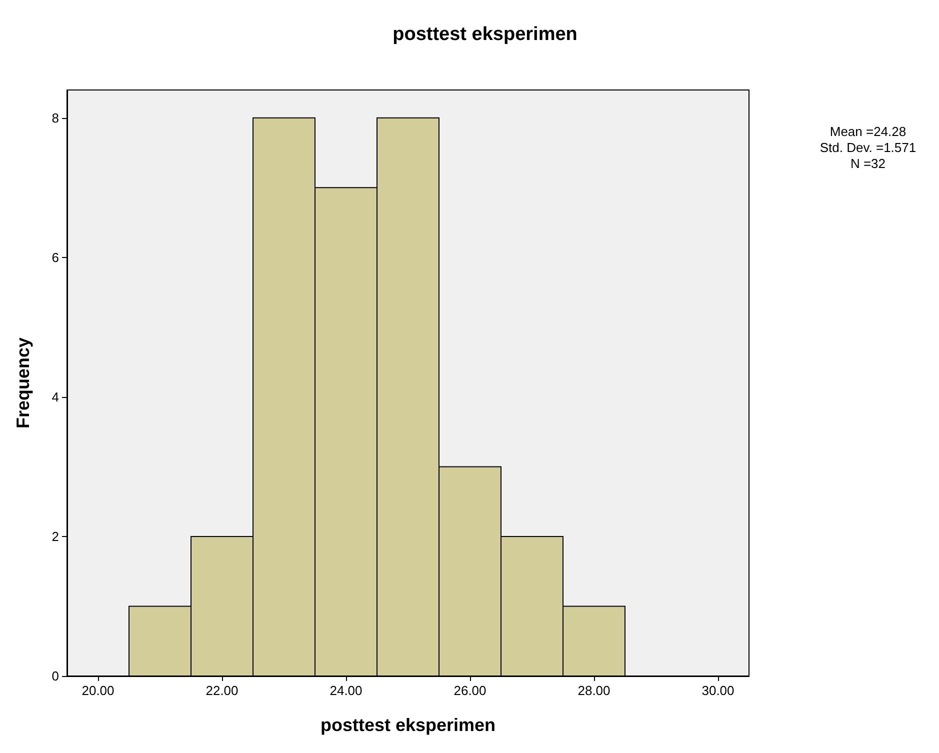 The width and height of the screenshot is (939, 753). What do you see at coordinates (55, 118) in the screenshot?
I see `y-tick-label: 8` at bounding box center [55, 118].